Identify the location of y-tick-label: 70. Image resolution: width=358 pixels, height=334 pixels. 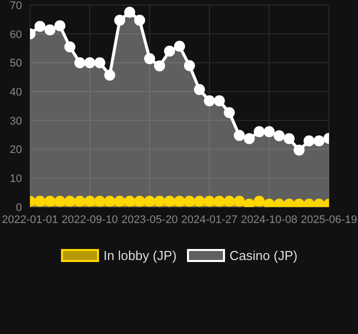
(16, 6).